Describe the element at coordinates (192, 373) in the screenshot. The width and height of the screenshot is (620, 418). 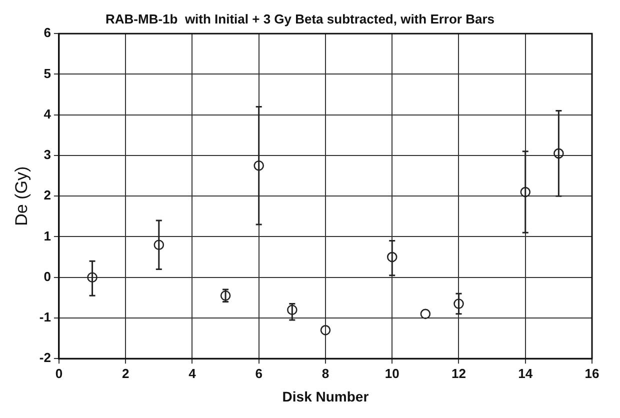
I see `x-tick-label: 4` at that location.